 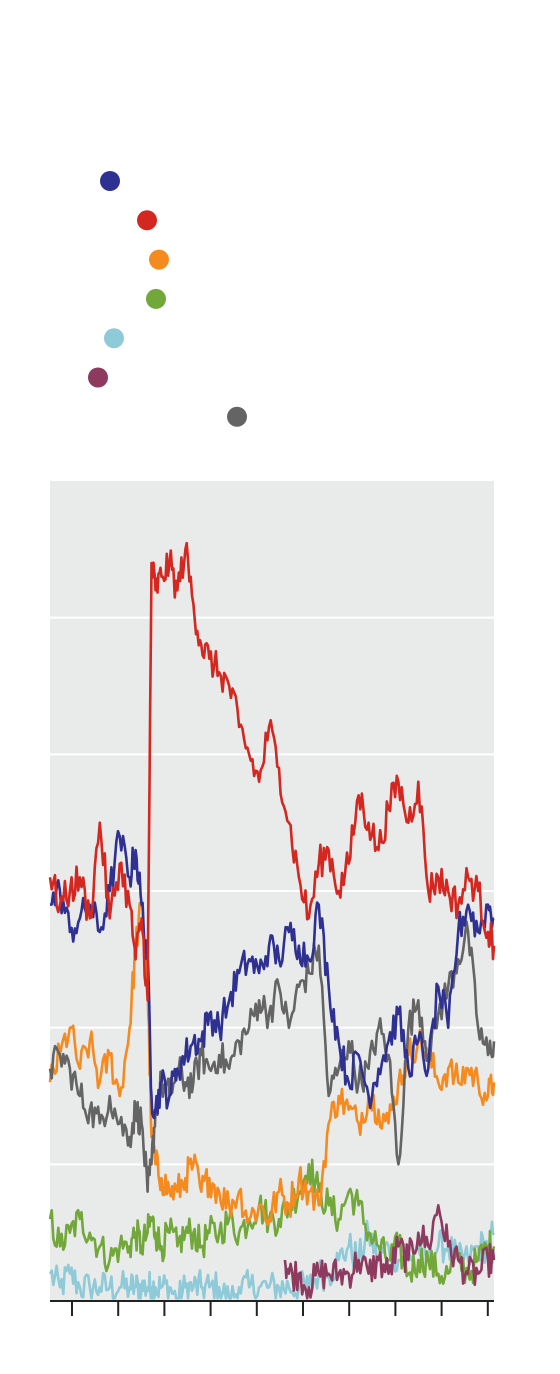 I want to click on x-axis, so click(x=272, y=1308).